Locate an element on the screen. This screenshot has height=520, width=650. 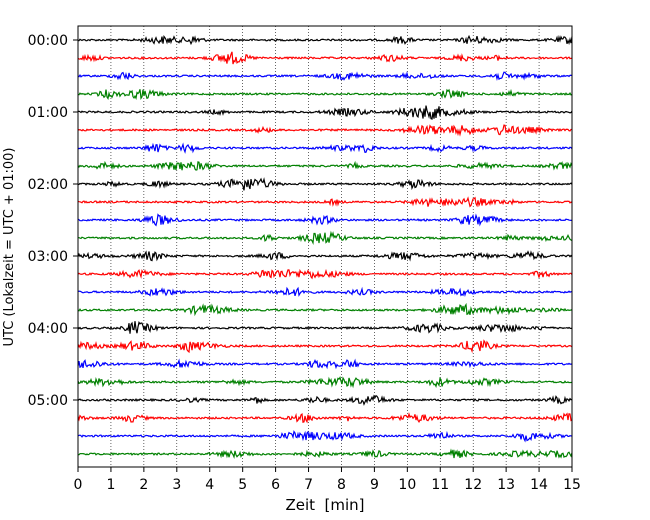
x-tick-label: 15 is located at coordinates (572, 485).